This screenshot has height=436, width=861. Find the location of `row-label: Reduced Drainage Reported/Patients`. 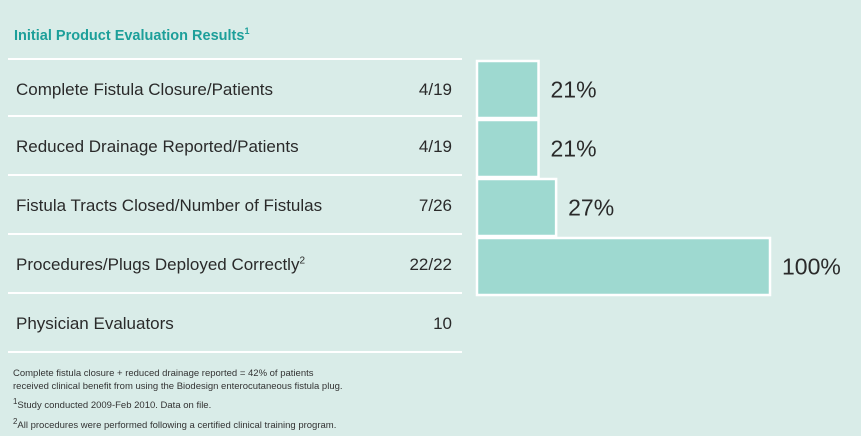

row-label: Reduced Drainage Reported/Patients is located at coordinates (157, 146).